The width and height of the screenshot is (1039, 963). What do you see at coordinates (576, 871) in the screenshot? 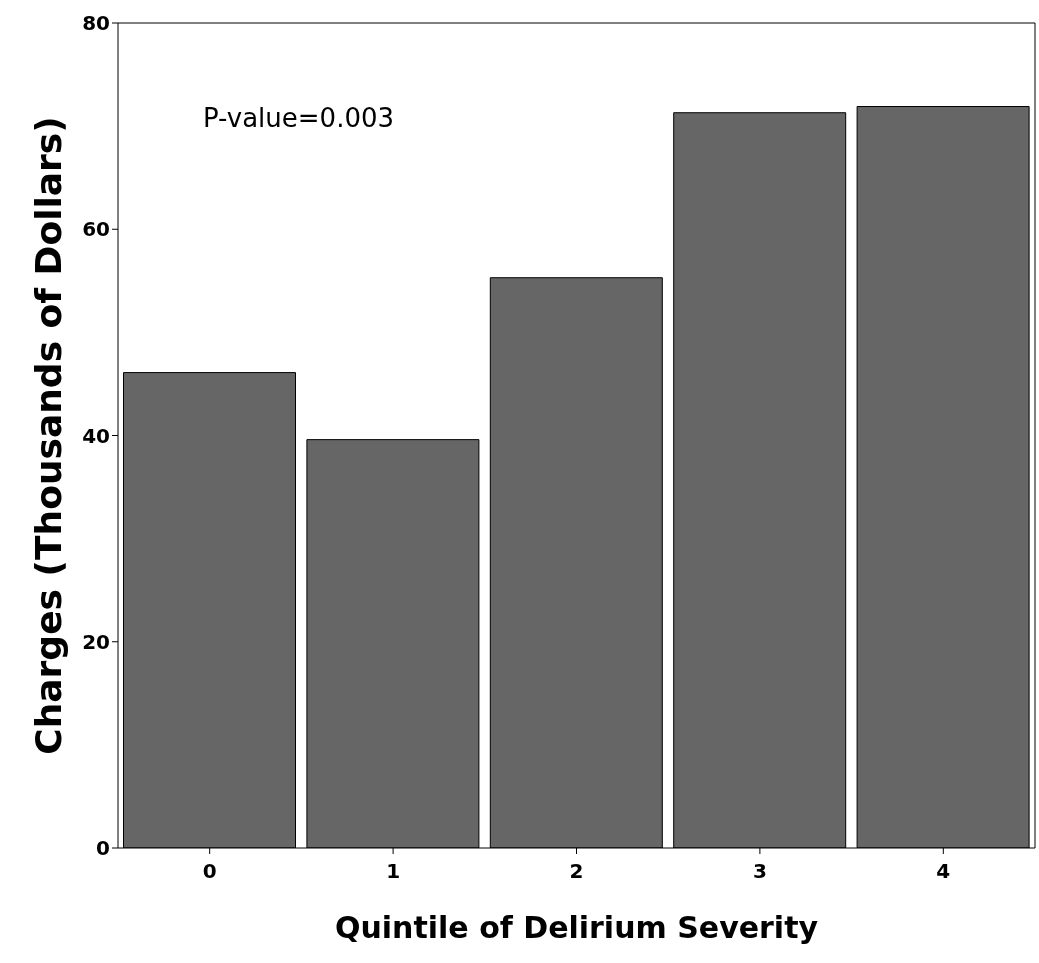
I see `x-tick-label: 2` at bounding box center [576, 871].